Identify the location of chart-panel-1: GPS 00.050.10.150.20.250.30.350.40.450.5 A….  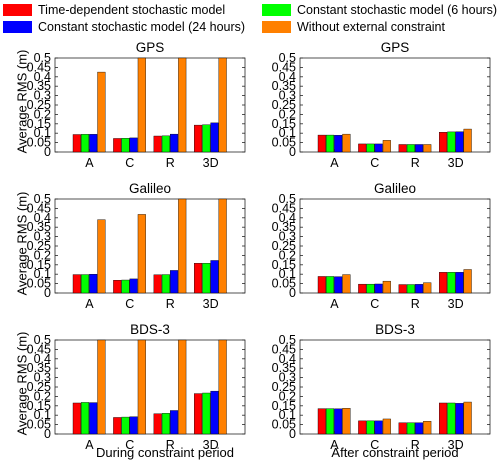
(136, 105).